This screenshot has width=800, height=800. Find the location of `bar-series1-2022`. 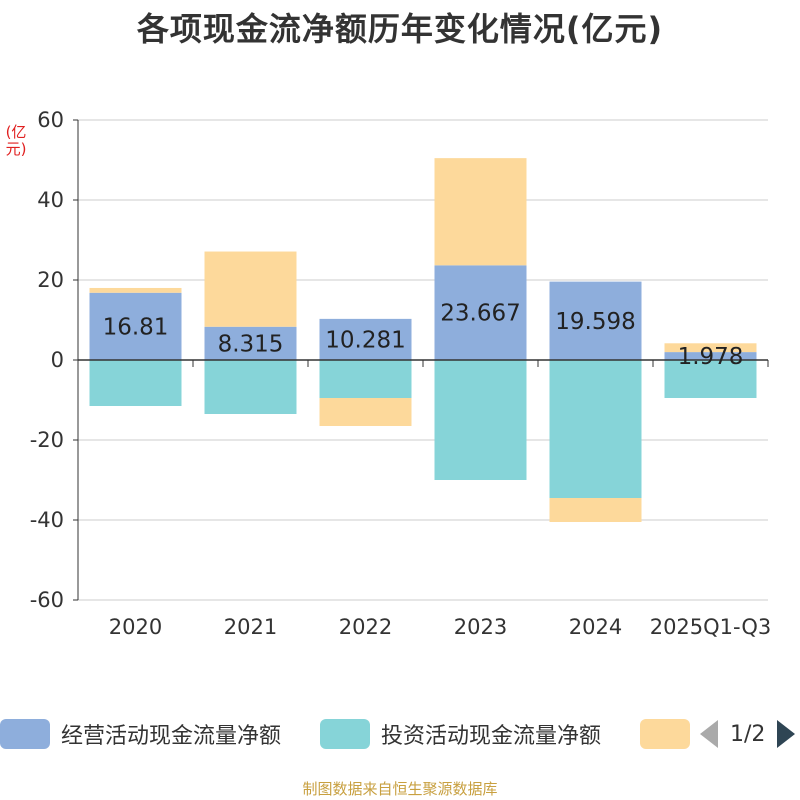

bar-series1-2022 is located at coordinates (365, 379).